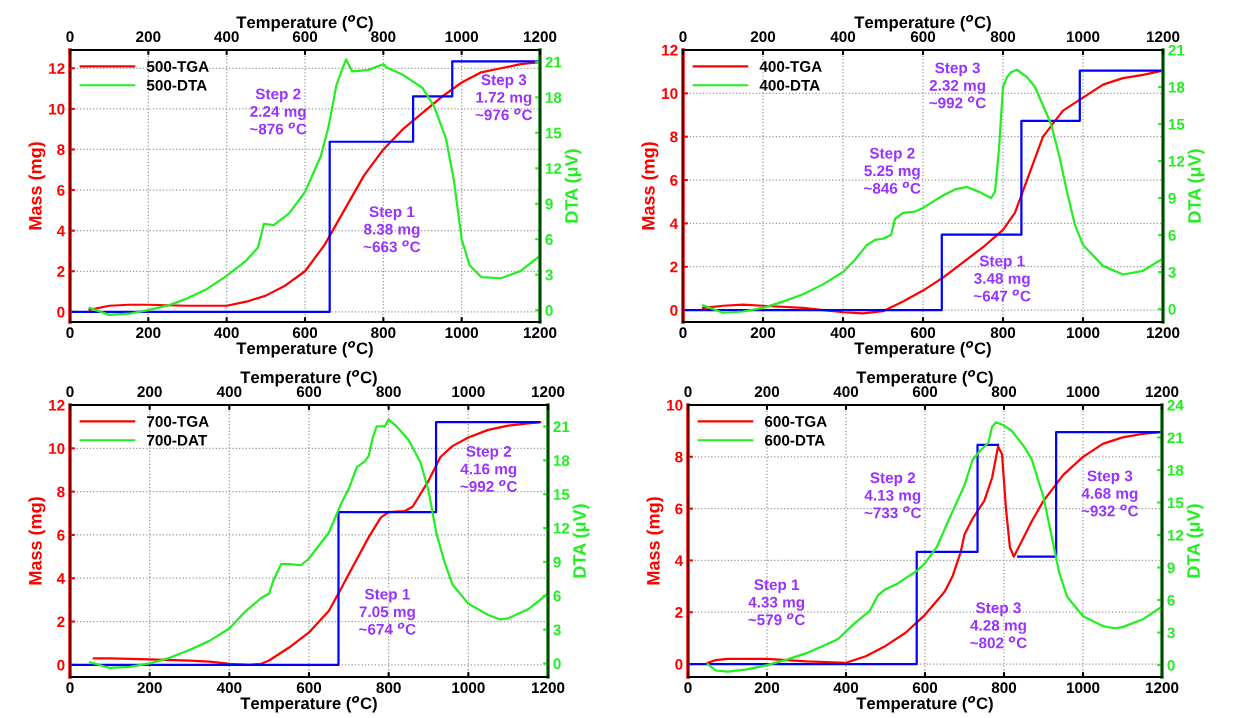 This screenshot has height=718, width=1233. I want to click on legend-label: 600-TGA, so click(795, 421).